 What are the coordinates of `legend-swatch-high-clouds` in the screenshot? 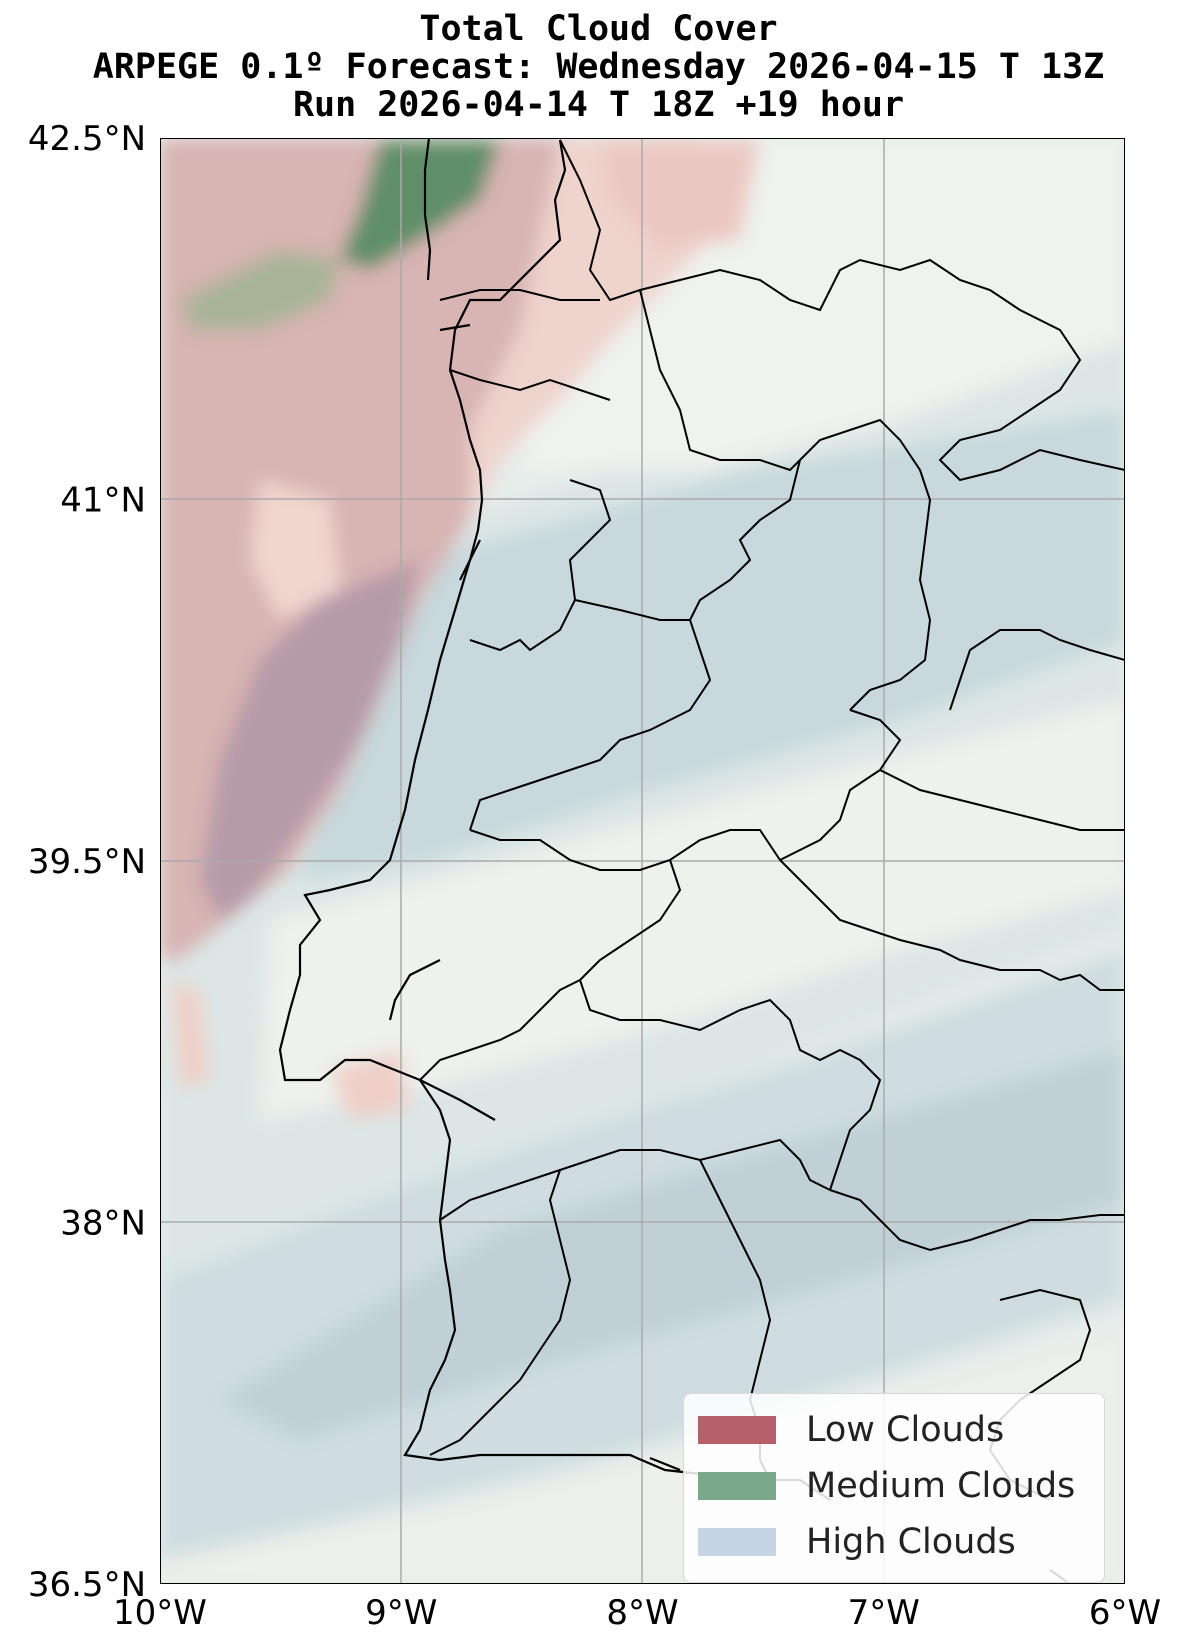 It's located at (737, 1542).